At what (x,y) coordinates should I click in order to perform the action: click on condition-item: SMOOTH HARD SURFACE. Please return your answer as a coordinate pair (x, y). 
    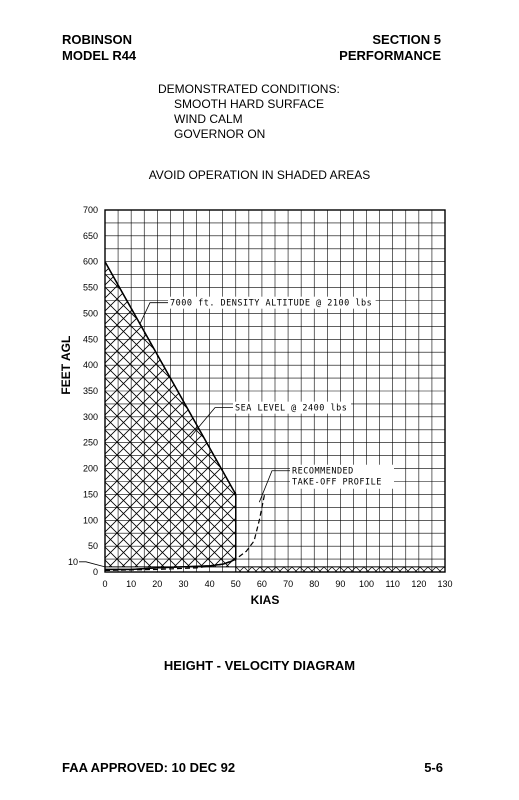
    Looking at the image, I should click on (249, 104).